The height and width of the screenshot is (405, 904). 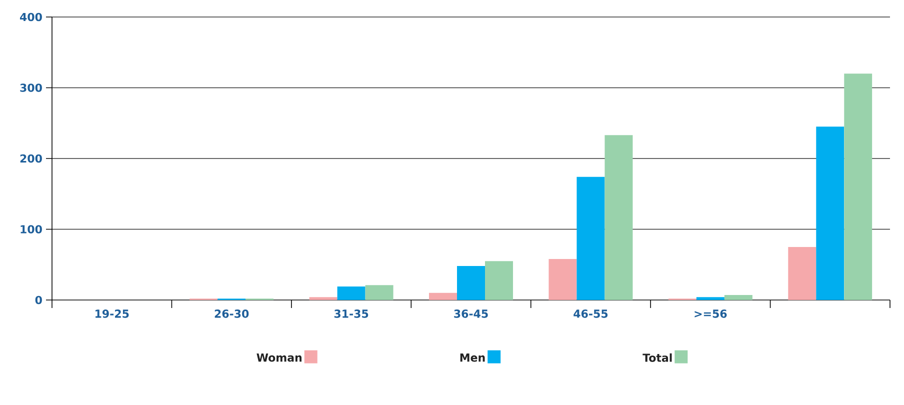 What do you see at coordinates (472, 358) in the screenshot?
I see `legend-label: Men` at bounding box center [472, 358].